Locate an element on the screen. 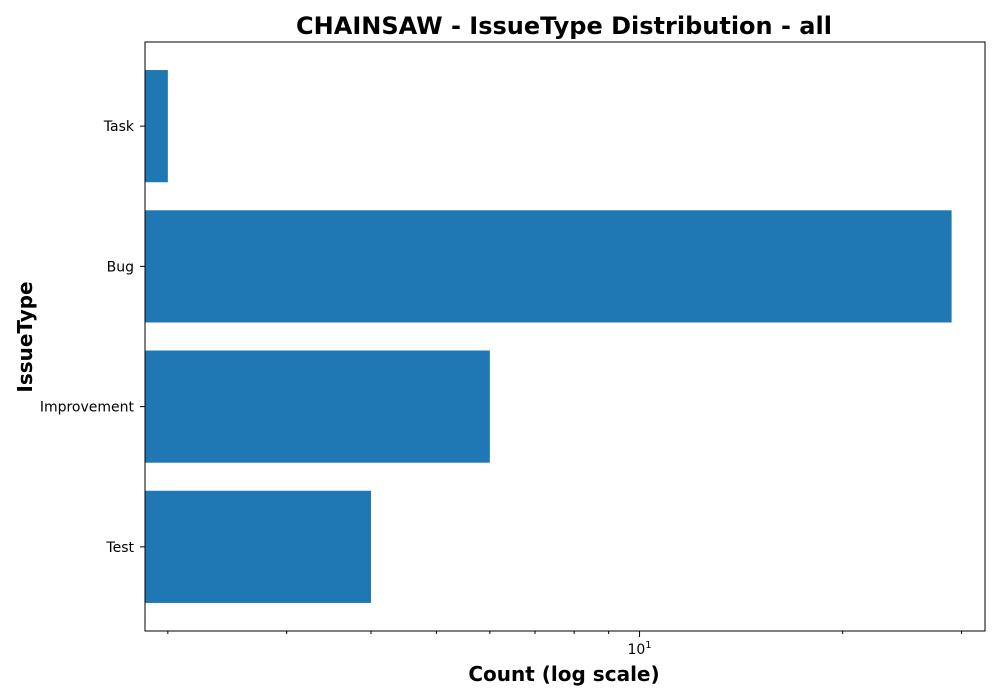 This screenshot has width=1000, height=700. y-tick-label-improvement: Improvement is located at coordinates (87, 408).